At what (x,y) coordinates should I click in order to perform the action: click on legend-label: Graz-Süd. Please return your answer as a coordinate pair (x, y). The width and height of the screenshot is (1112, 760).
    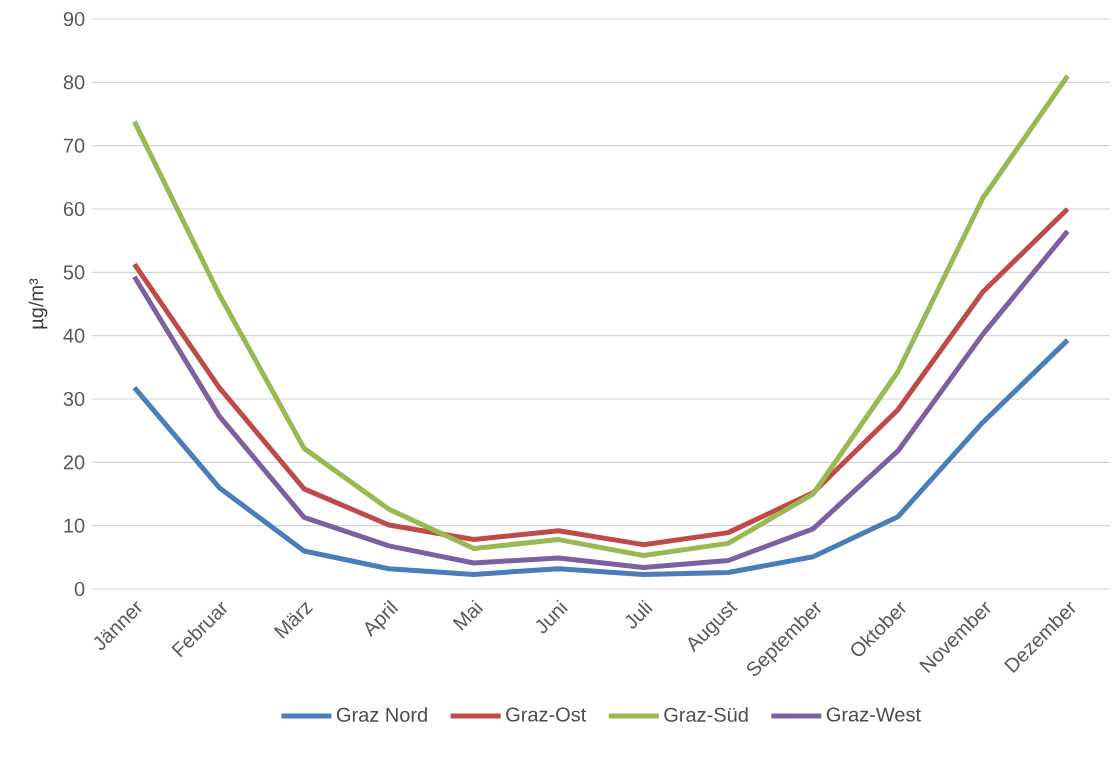
    Looking at the image, I should click on (706, 714).